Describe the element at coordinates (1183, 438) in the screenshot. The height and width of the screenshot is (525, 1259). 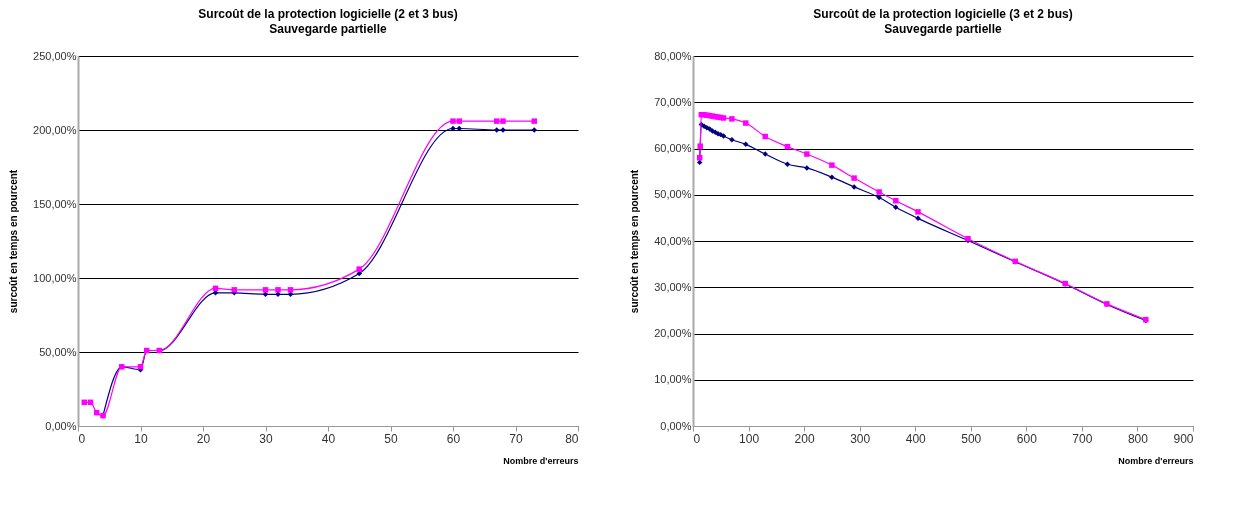
I see `x-tick-label: 900` at that location.